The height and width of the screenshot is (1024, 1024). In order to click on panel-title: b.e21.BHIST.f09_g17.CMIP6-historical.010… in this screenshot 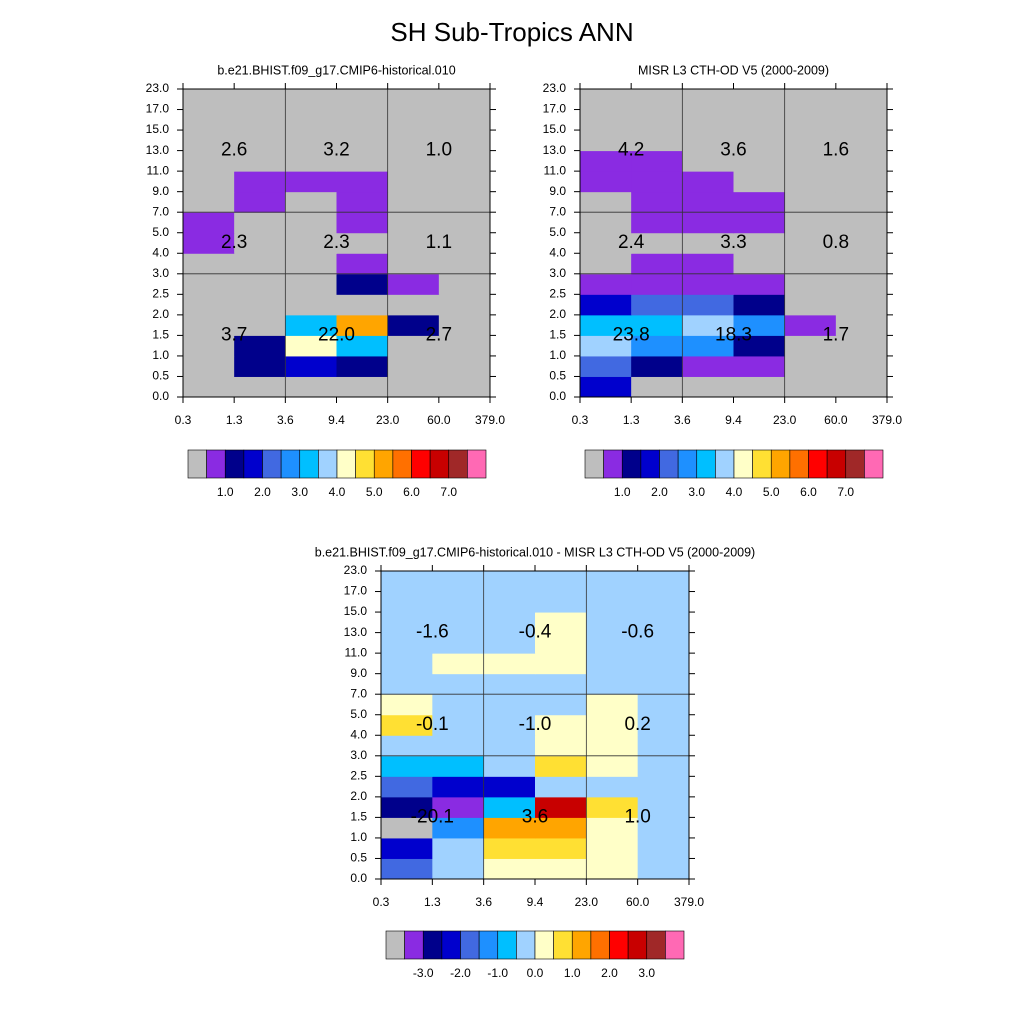, I will do `click(535, 552)`.